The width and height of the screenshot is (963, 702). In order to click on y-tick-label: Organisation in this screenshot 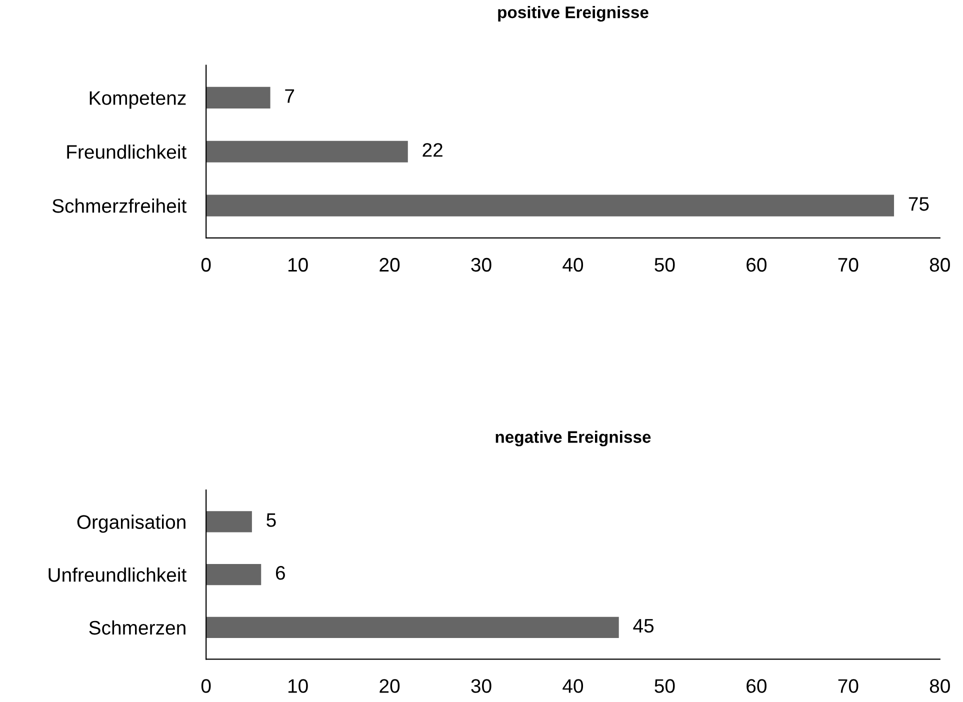, I will do `click(131, 523)`.